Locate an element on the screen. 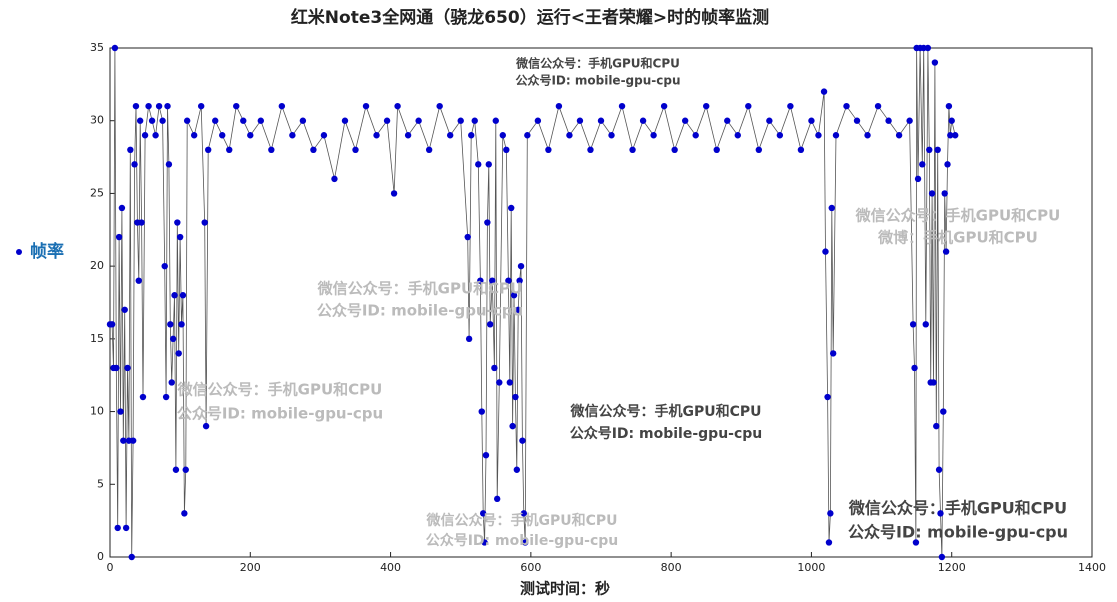  x-tick-label: 1000 is located at coordinates (811, 567).